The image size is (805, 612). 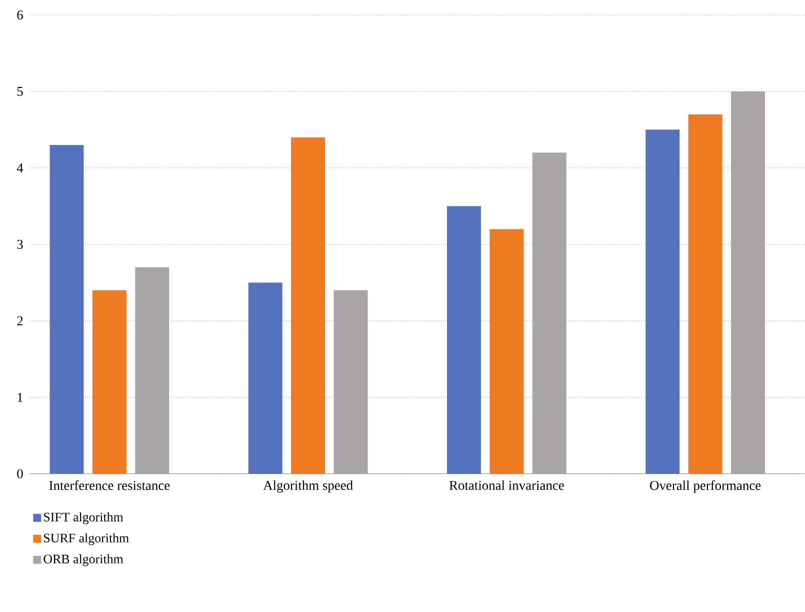 What do you see at coordinates (20, 321) in the screenshot?
I see `y-tick-label: 2` at bounding box center [20, 321].